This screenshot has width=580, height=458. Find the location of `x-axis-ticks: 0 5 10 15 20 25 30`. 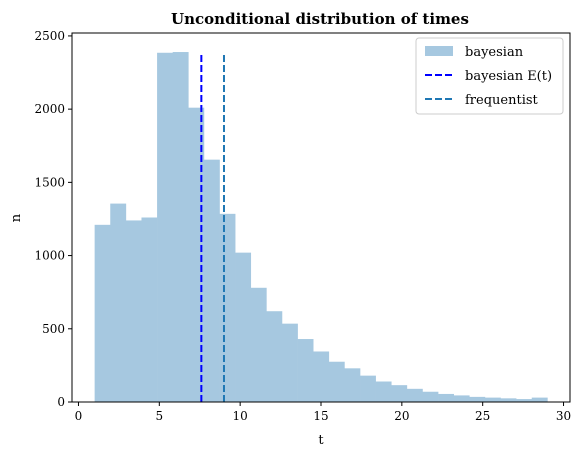

x-axis-ticks: 0 5 10 15 20 25 30 is located at coordinates (323, 412).